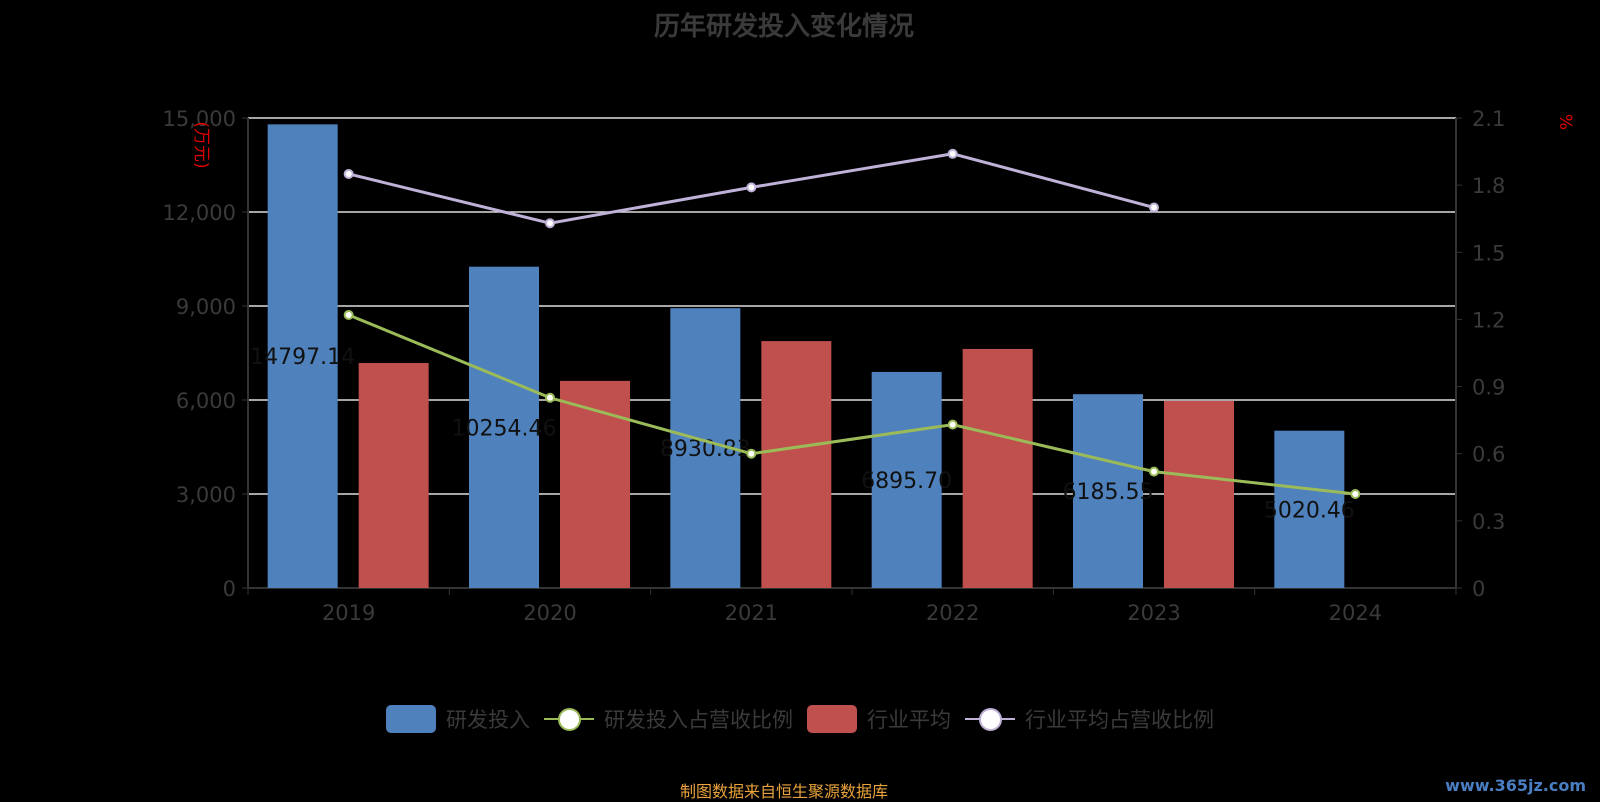  I want to click on y-tick-label: 9,000, so click(206, 307).